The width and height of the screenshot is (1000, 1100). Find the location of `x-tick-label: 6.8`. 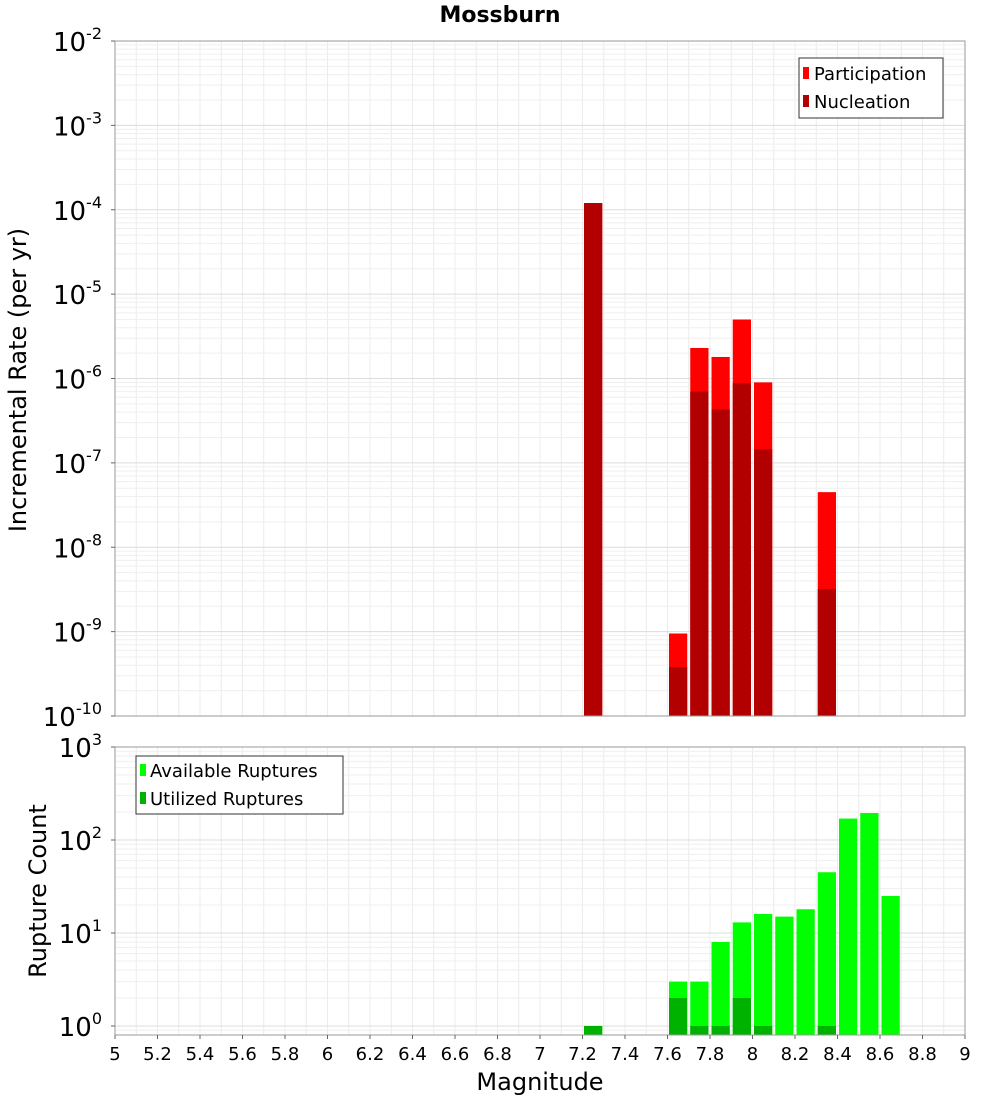

x-tick-label: 6.8 is located at coordinates (497, 1054).